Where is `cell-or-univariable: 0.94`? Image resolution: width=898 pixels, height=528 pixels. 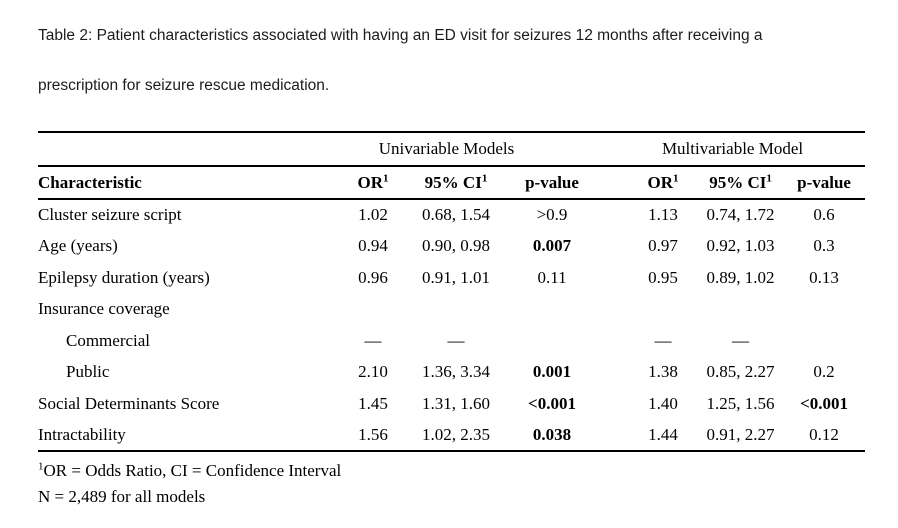
cell-or-univariable: 0.94 is located at coordinates (373, 246).